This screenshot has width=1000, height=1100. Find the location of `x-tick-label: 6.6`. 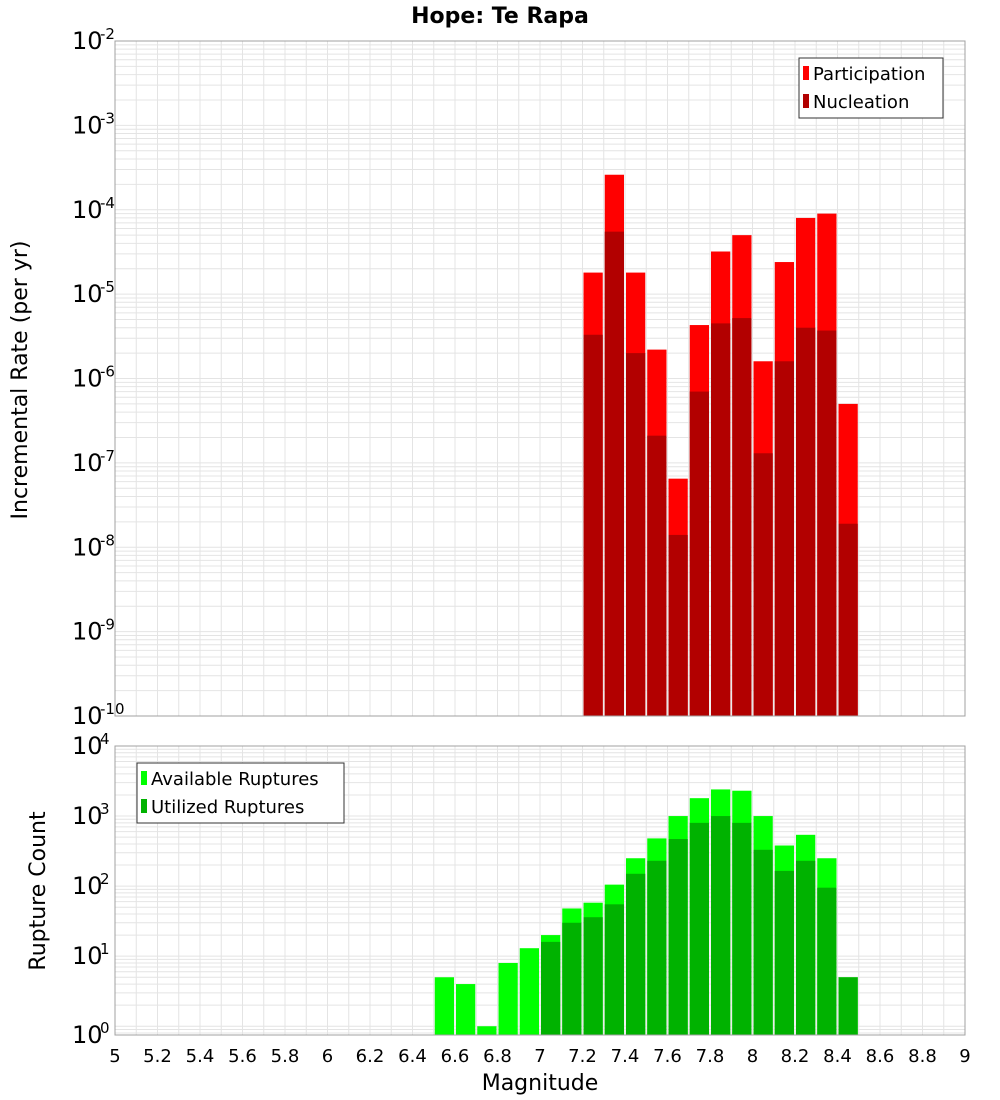

x-tick-label: 6.6 is located at coordinates (455, 1056).